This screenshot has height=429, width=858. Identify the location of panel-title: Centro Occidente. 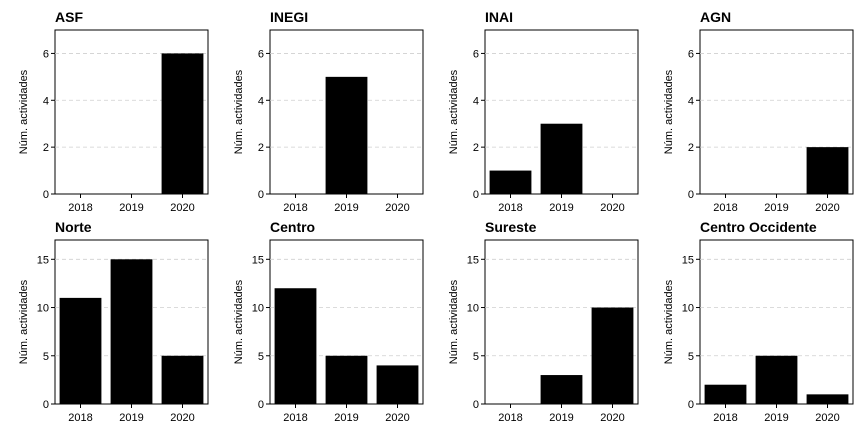
(758, 227).